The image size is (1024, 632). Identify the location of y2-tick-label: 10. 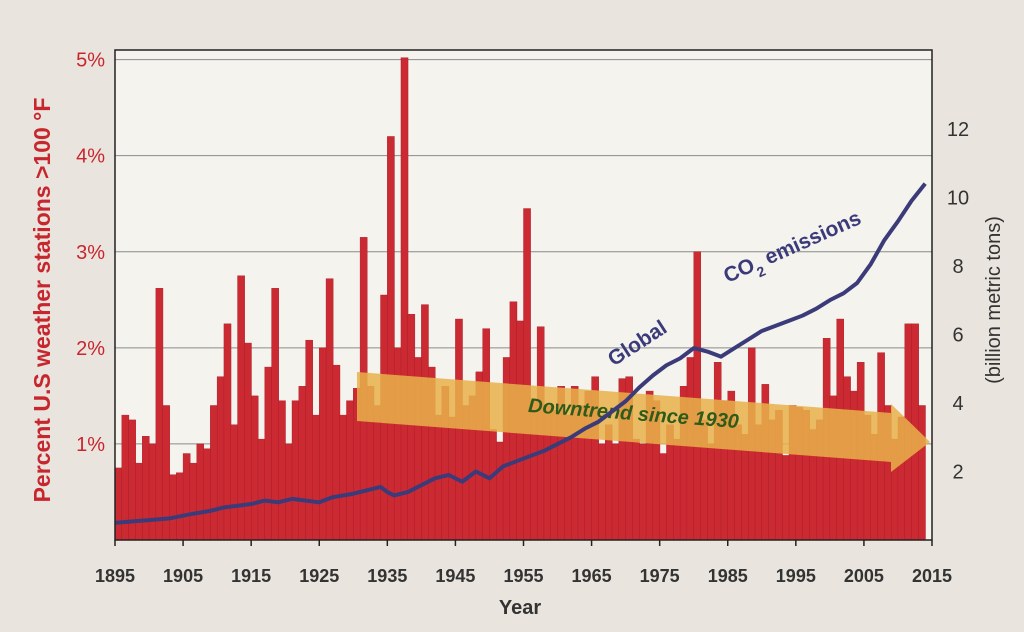
(958, 198).